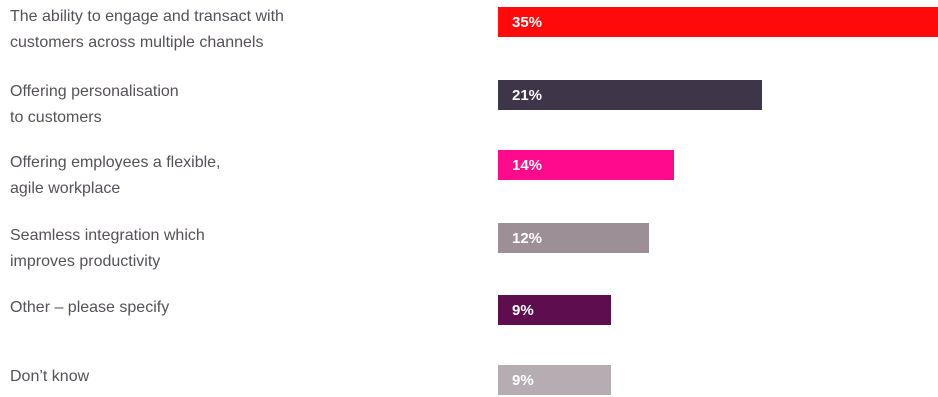  I want to click on category-label: Other – please specify, so click(230, 308).